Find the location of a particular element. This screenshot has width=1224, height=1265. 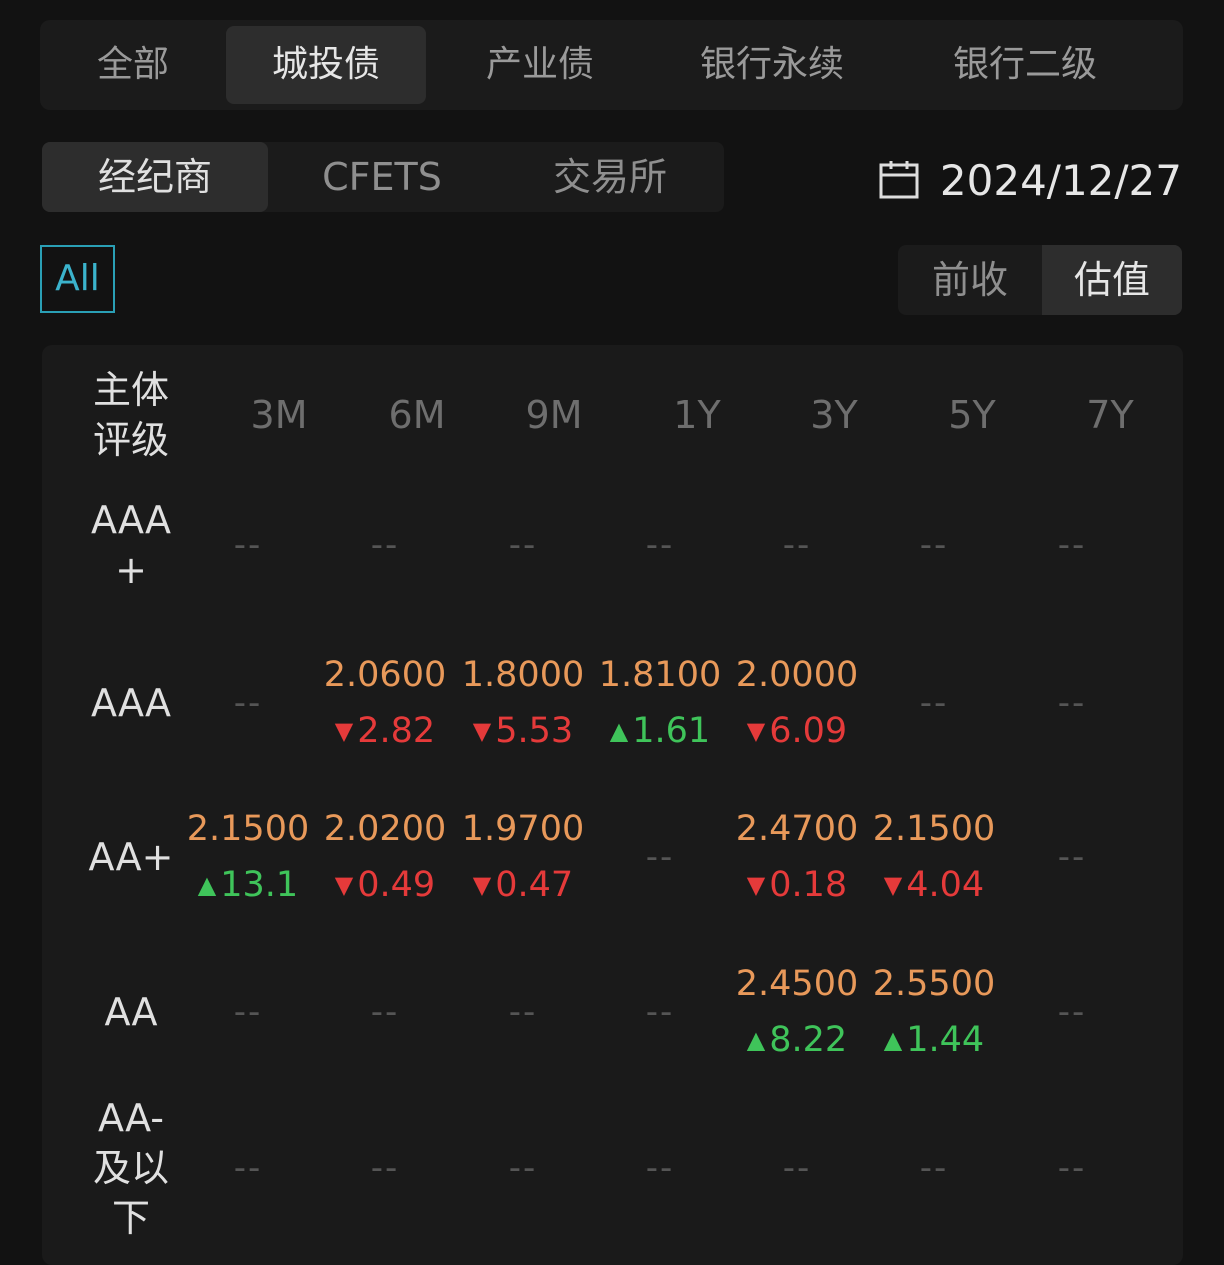

table-cell: 2.4700 ▼ 0.18 is located at coordinates (797, 857).